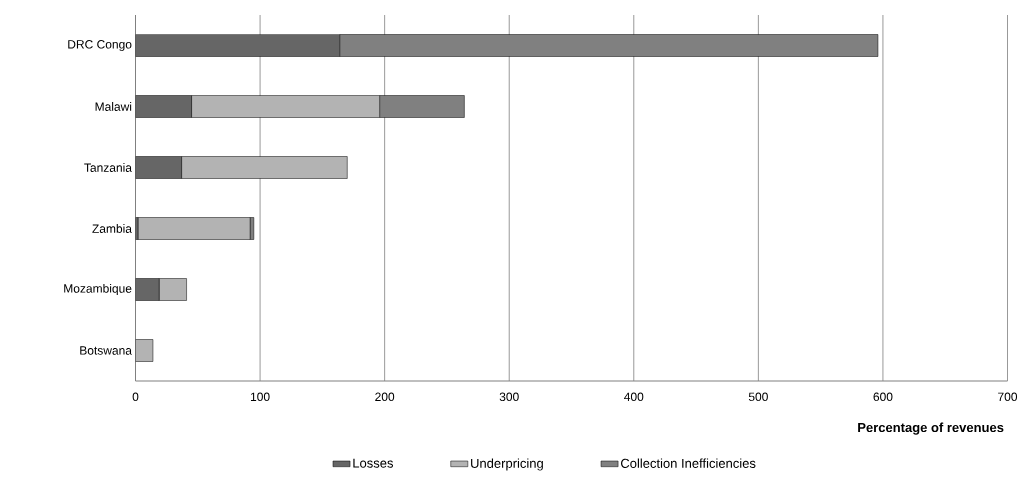  I want to click on y-tick-label: Tanzania, so click(108, 167).